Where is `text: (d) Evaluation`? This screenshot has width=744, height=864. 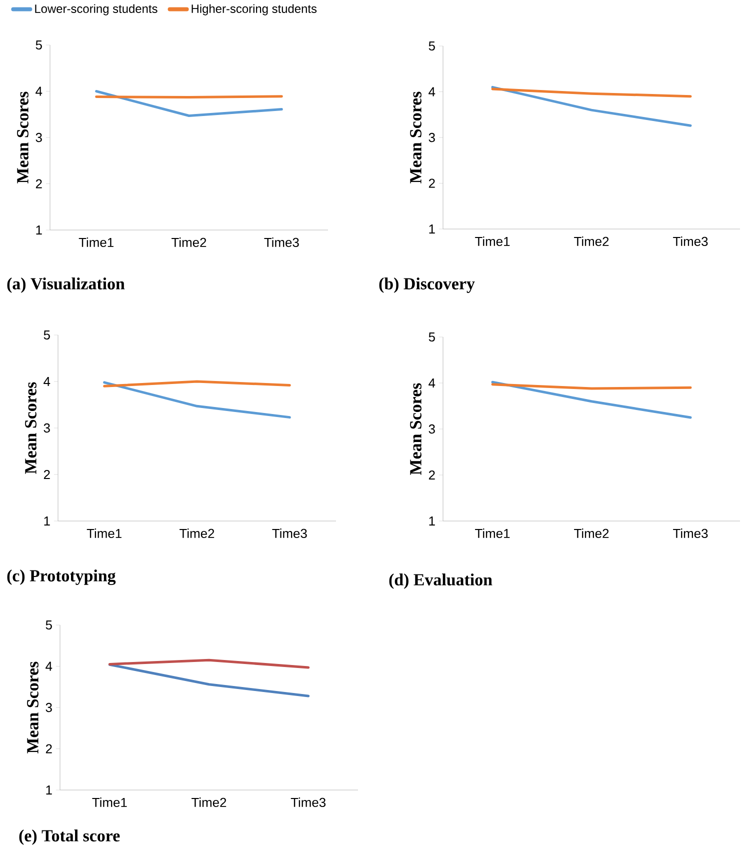
text: (d) Evaluation is located at coordinates (440, 581).